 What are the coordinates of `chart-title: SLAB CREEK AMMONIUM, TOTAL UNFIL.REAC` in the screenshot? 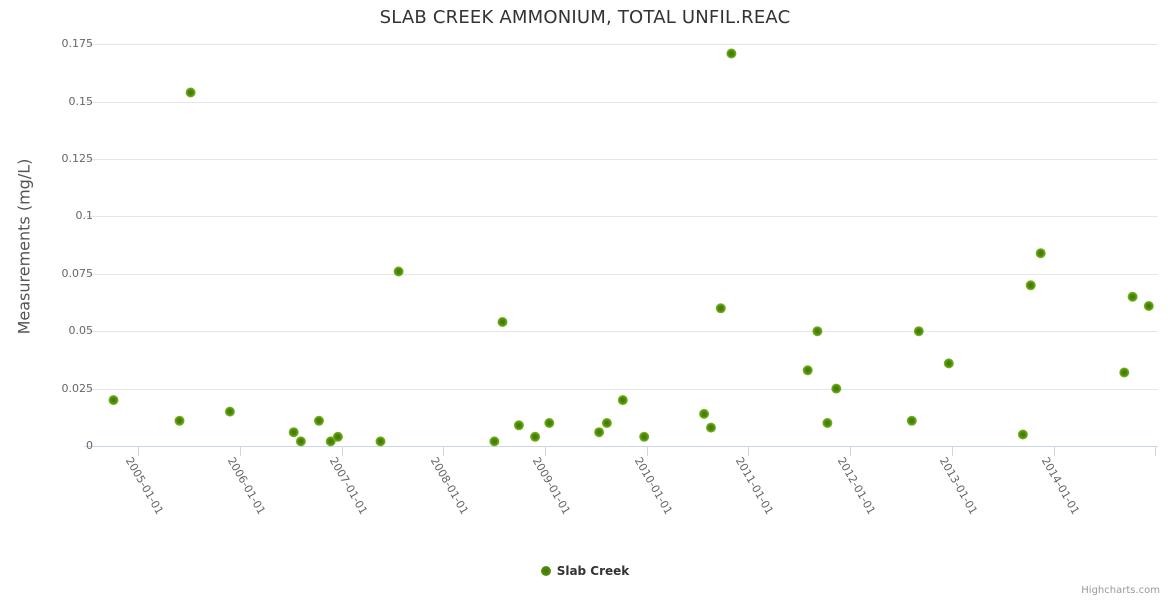 It's located at (585, 17).